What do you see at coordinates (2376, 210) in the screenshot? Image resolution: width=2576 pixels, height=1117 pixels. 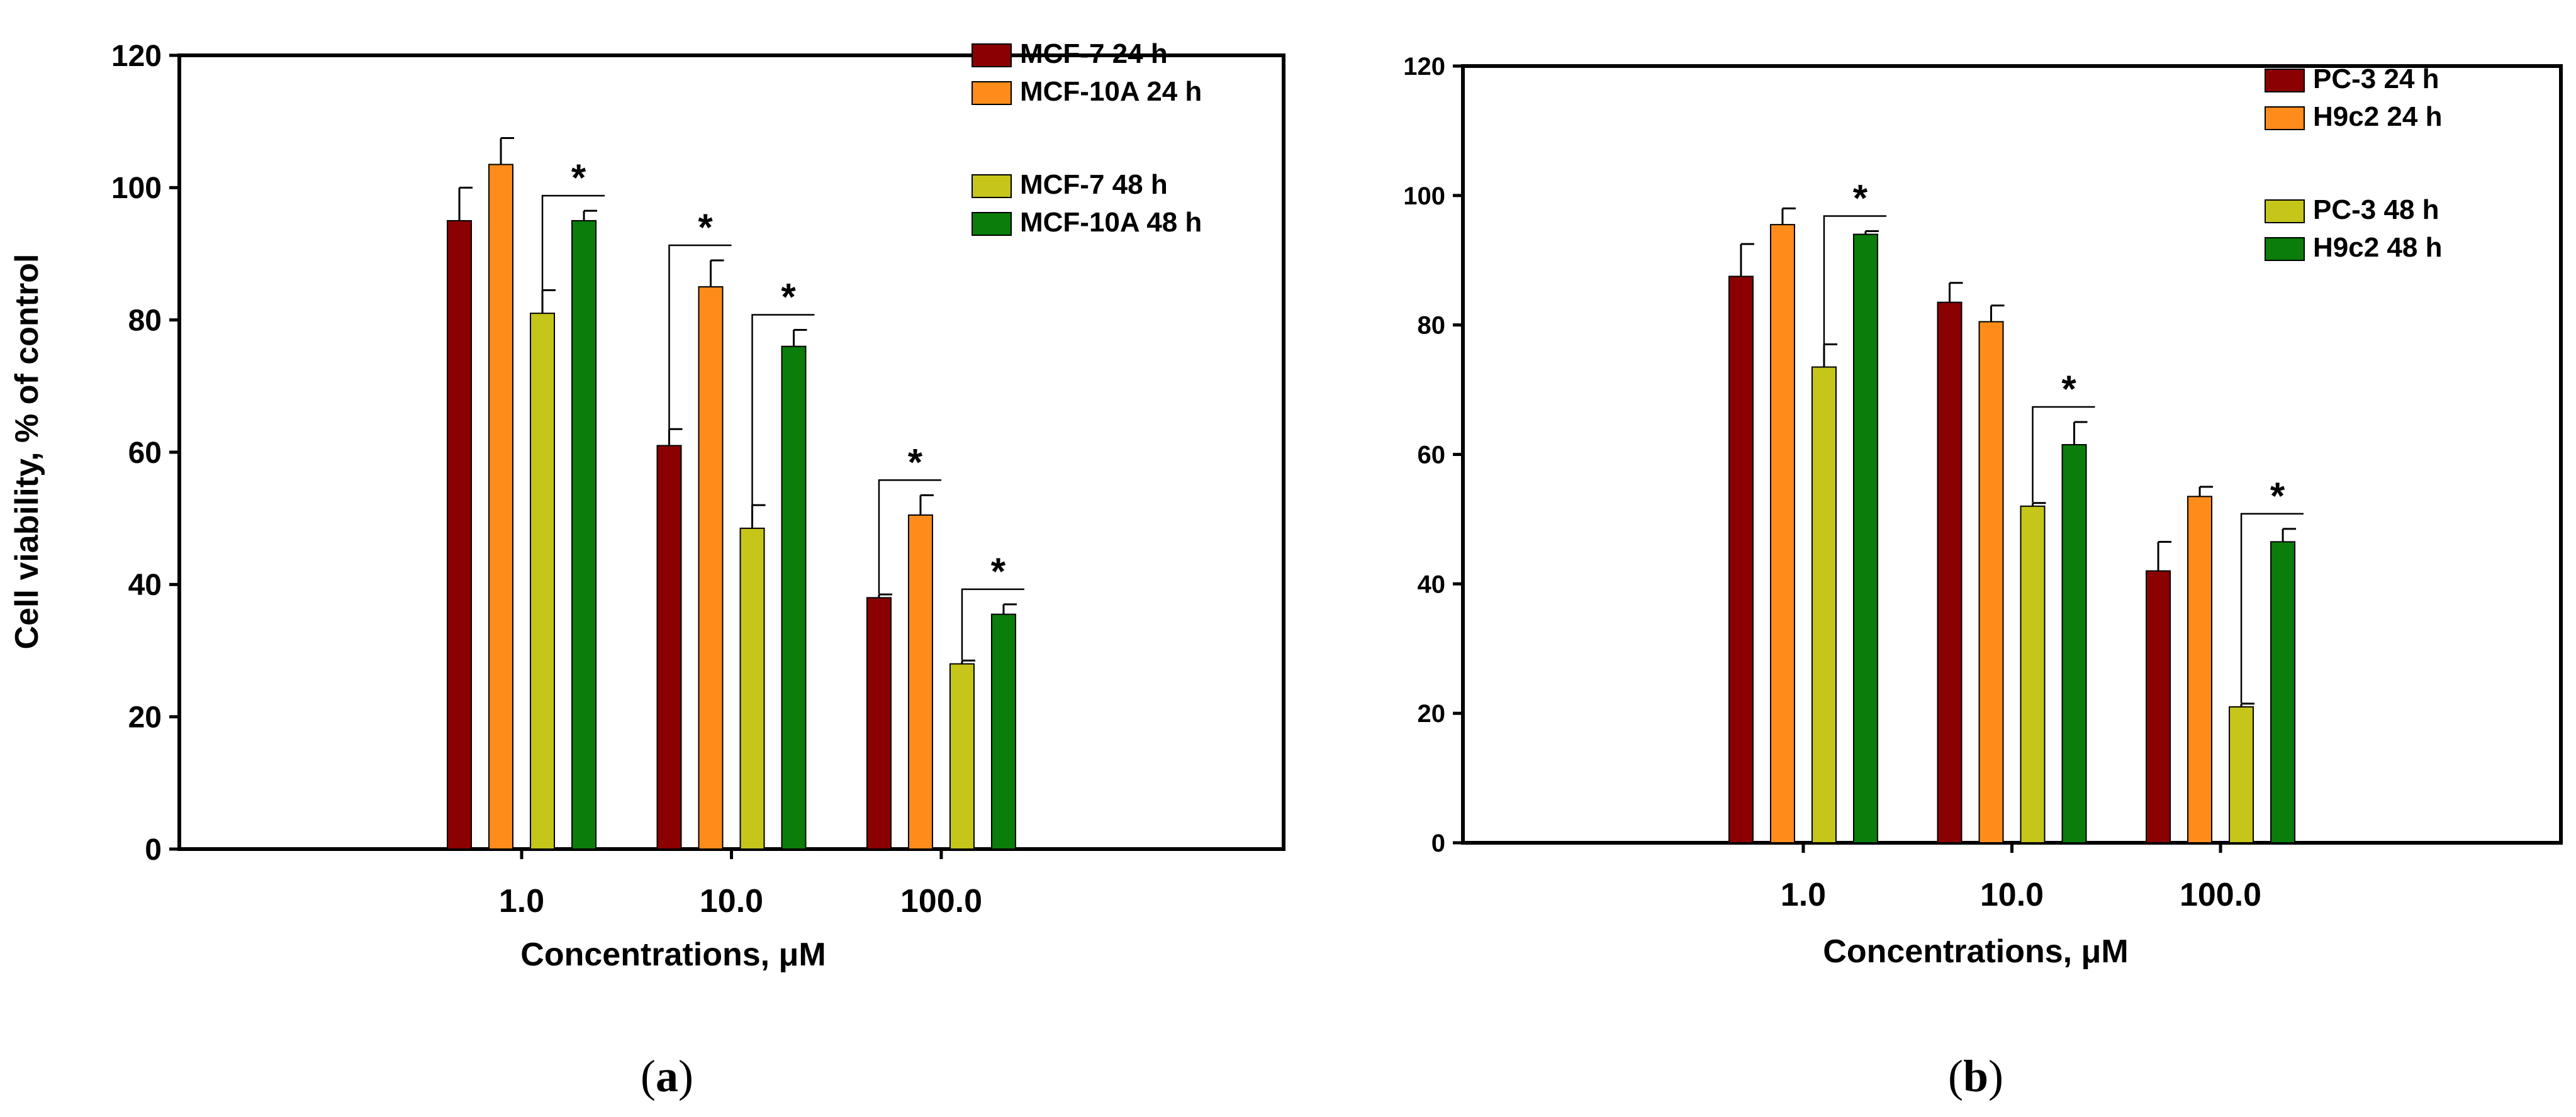 I see `legend-label: PC-3 48 h` at bounding box center [2376, 210].